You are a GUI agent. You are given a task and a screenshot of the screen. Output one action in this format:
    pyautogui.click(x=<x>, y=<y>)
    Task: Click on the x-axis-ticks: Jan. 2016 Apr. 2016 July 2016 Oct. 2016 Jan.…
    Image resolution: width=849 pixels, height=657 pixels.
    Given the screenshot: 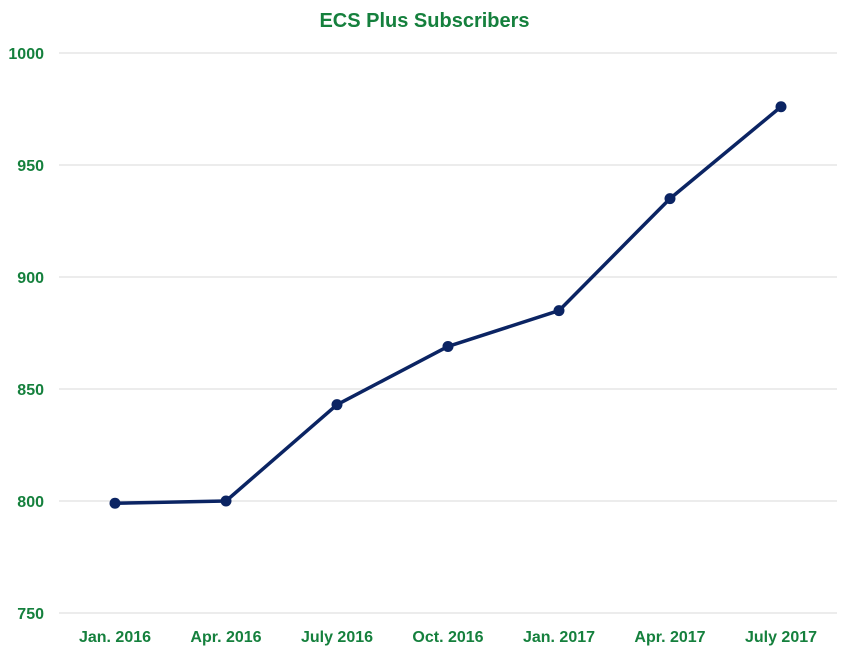 What is the action you would take?
    pyautogui.click(x=448, y=637)
    